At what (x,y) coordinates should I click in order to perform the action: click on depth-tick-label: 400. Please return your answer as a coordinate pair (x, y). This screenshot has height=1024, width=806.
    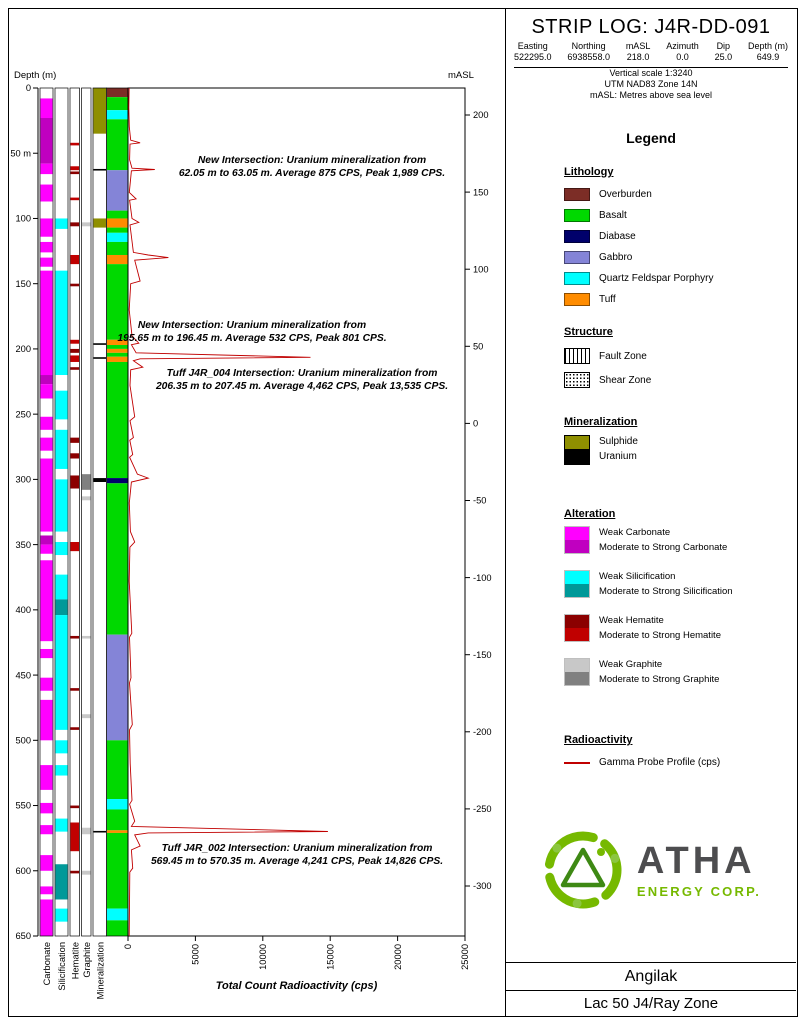
    Looking at the image, I should click on (23, 610).